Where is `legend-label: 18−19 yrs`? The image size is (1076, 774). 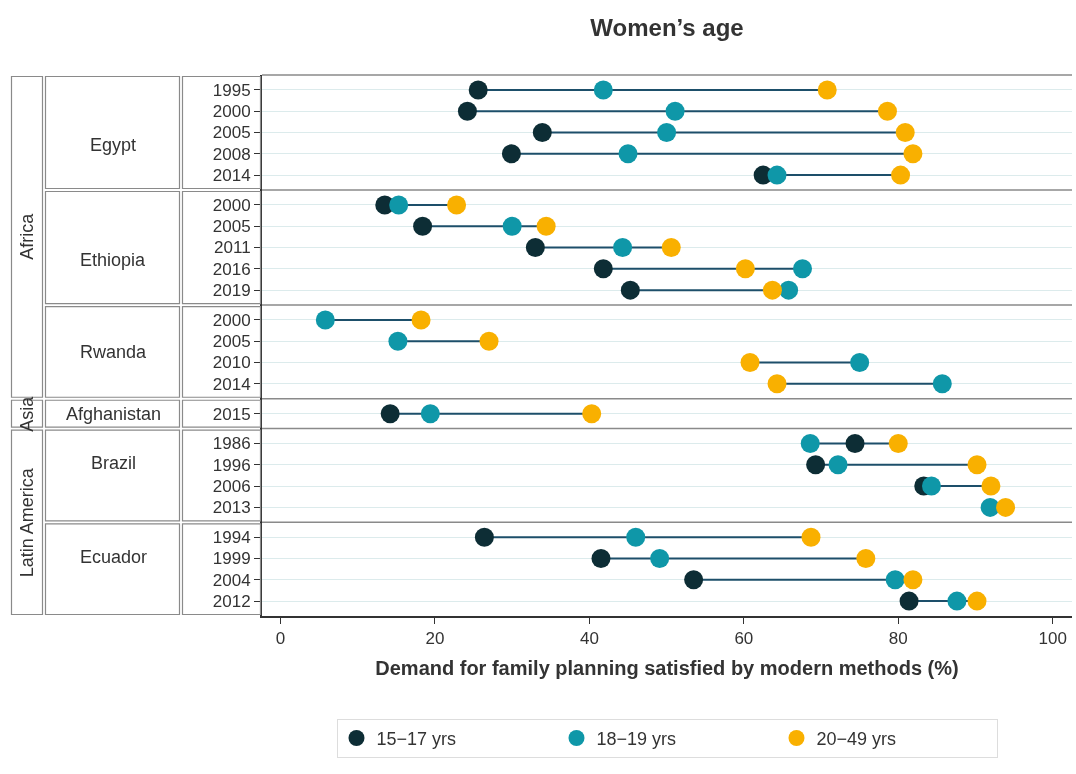 legend-label: 18−19 yrs is located at coordinates (636, 739).